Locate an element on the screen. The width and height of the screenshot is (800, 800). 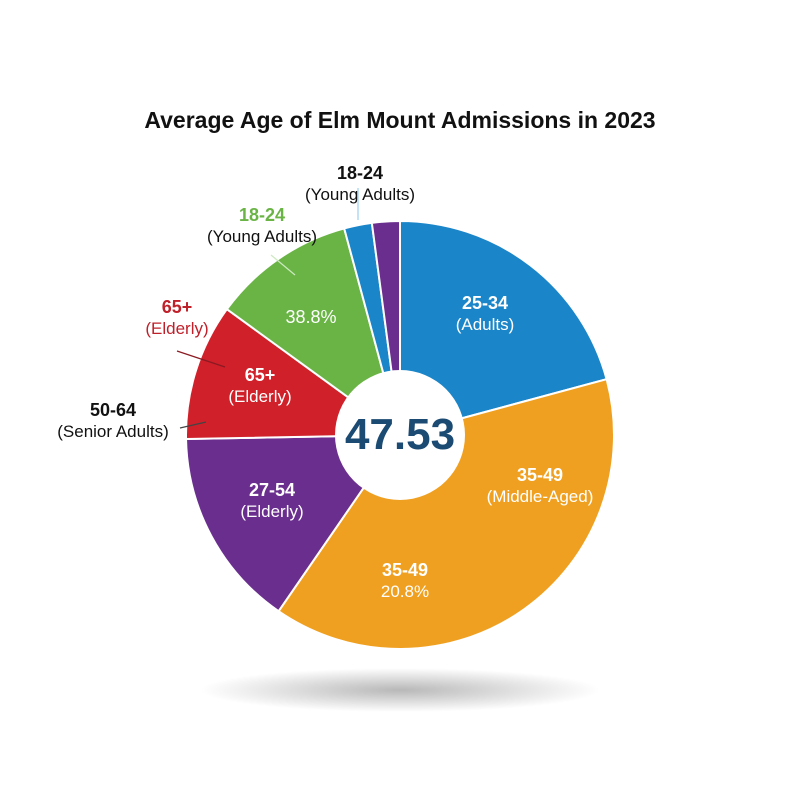
slice-label-middle-aged: 35-49 (Middle-Aged) is located at coordinates (540, 485).